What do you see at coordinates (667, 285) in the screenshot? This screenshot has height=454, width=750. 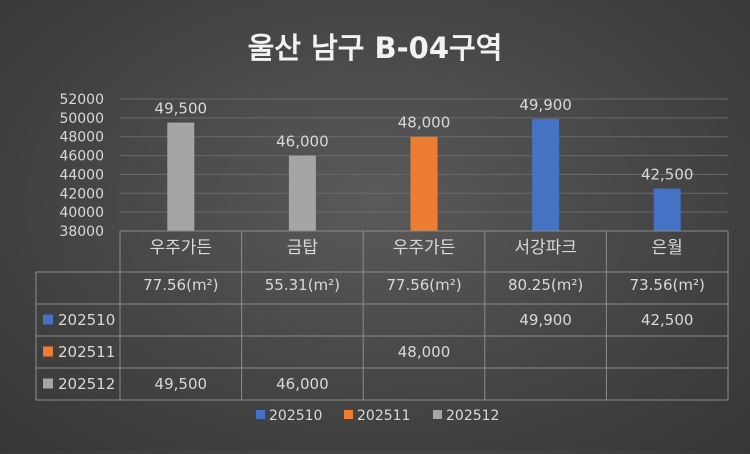 I see `category-sublabel: 73.56(m²)` at bounding box center [667, 285].